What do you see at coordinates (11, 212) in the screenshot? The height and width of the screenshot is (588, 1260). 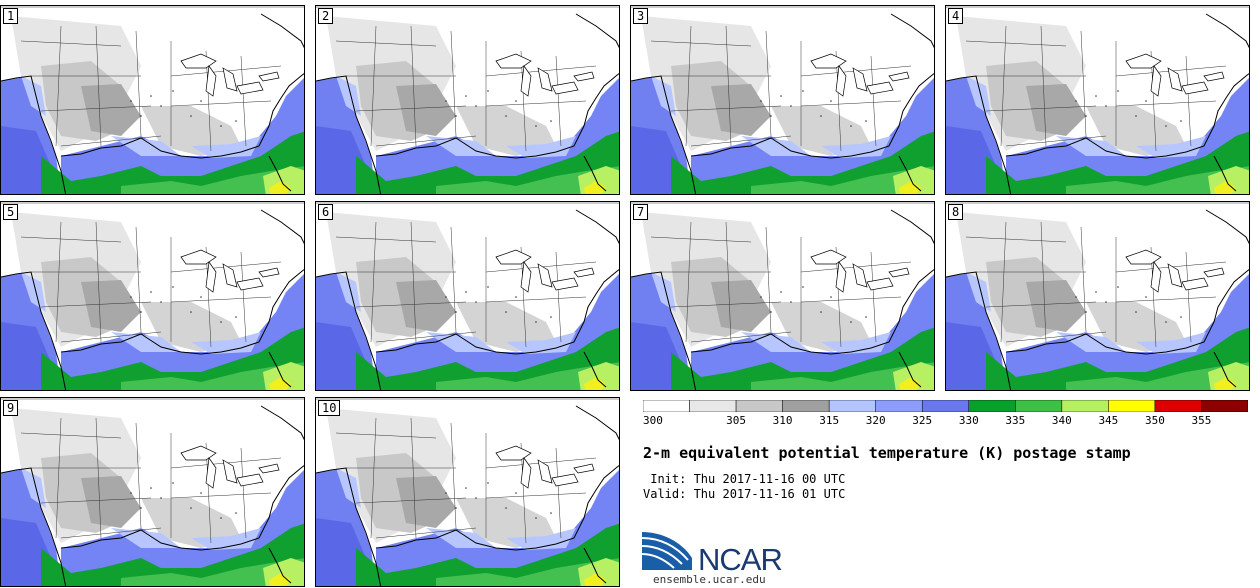 I see `panel-number-label: 5` at bounding box center [11, 212].